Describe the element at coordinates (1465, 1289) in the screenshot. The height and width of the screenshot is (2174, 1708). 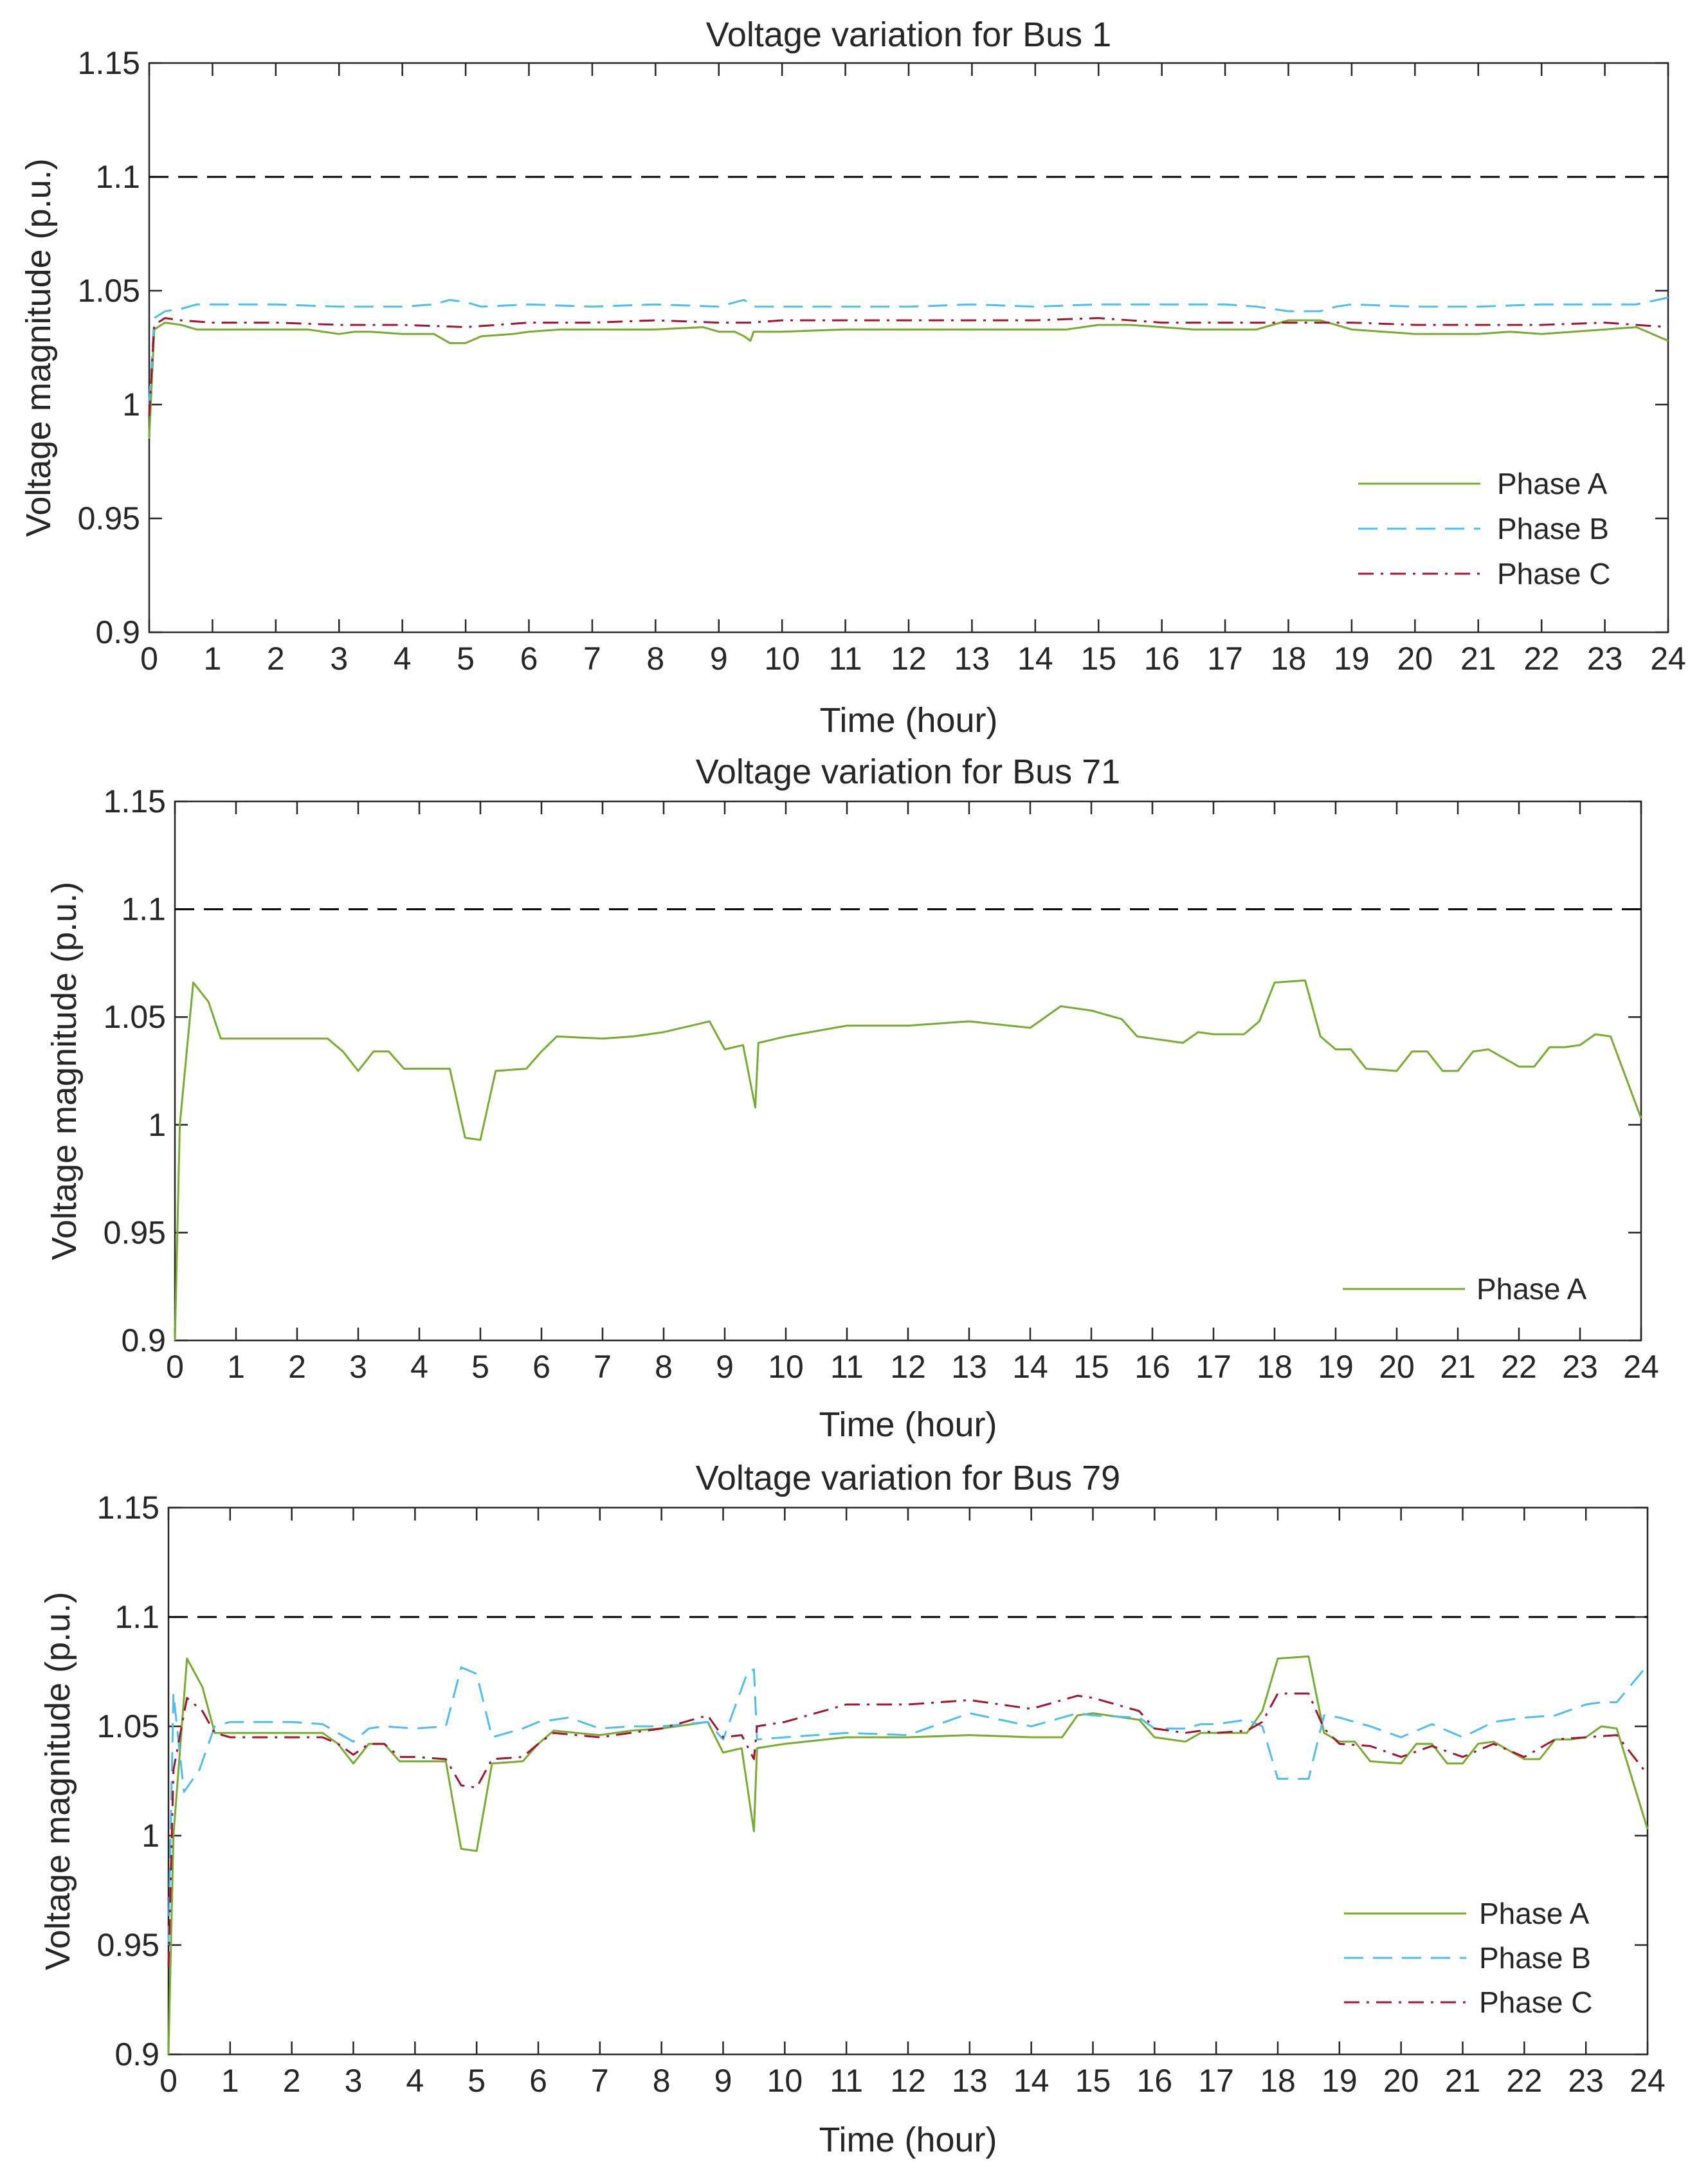
I see `legend: Phase A` at that location.